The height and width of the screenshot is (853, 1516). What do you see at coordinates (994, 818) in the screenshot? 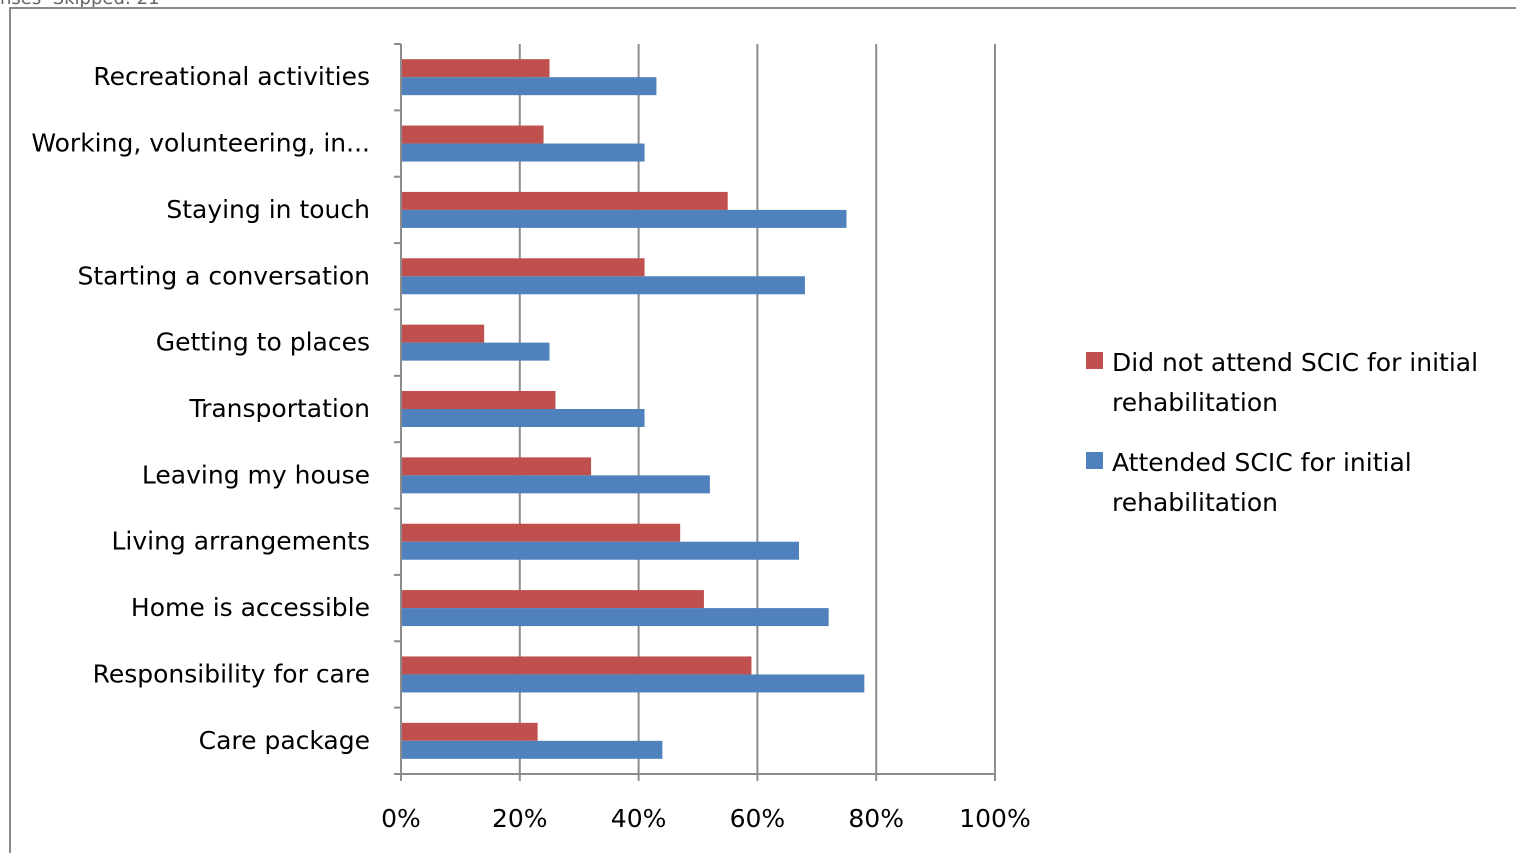
I see `x-tick-label: 100%` at bounding box center [994, 818].